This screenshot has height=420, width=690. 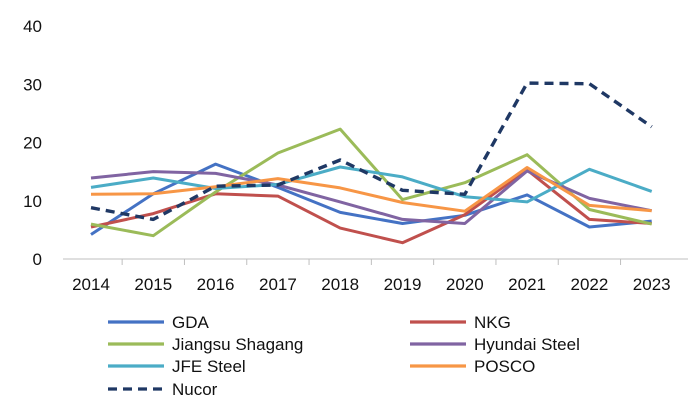 What do you see at coordinates (652, 284) in the screenshot?
I see `x-tick-label-2023: 2023` at bounding box center [652, 284].